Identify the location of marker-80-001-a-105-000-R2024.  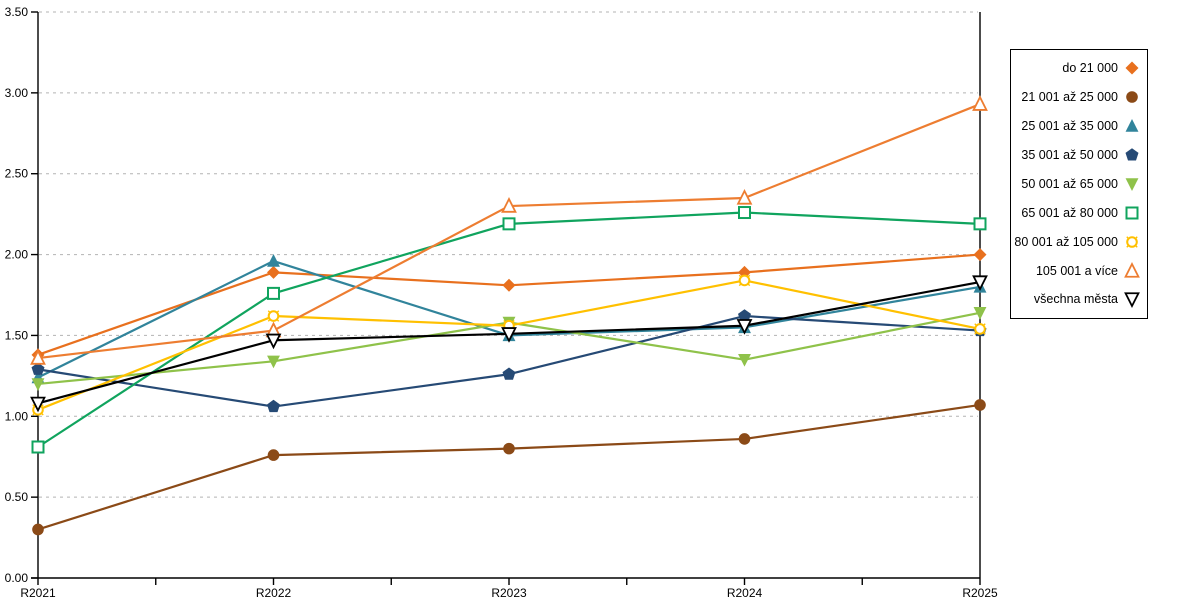
(744, 280).